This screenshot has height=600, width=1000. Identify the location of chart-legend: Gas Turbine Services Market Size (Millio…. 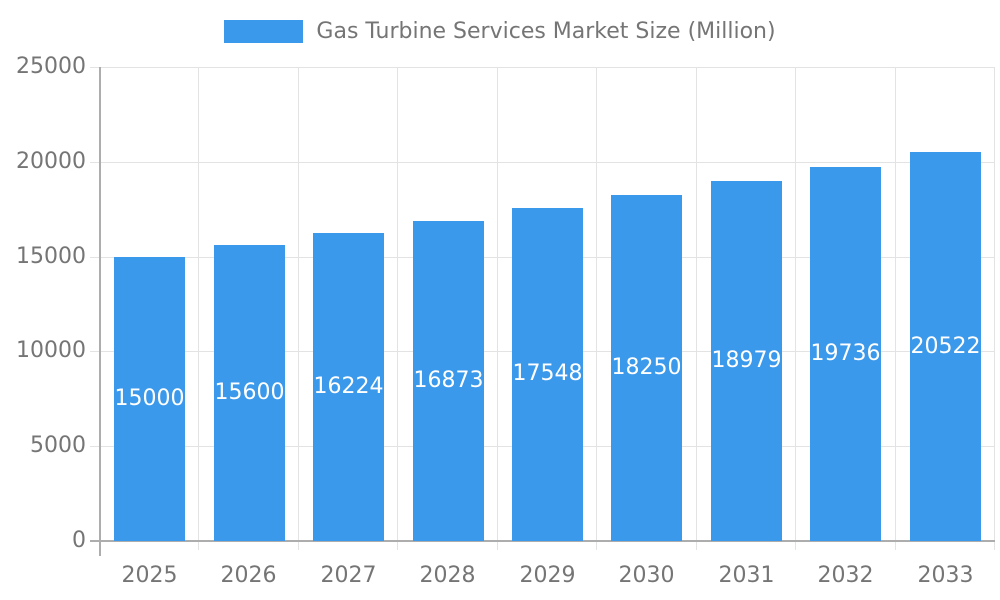
(500, 31).